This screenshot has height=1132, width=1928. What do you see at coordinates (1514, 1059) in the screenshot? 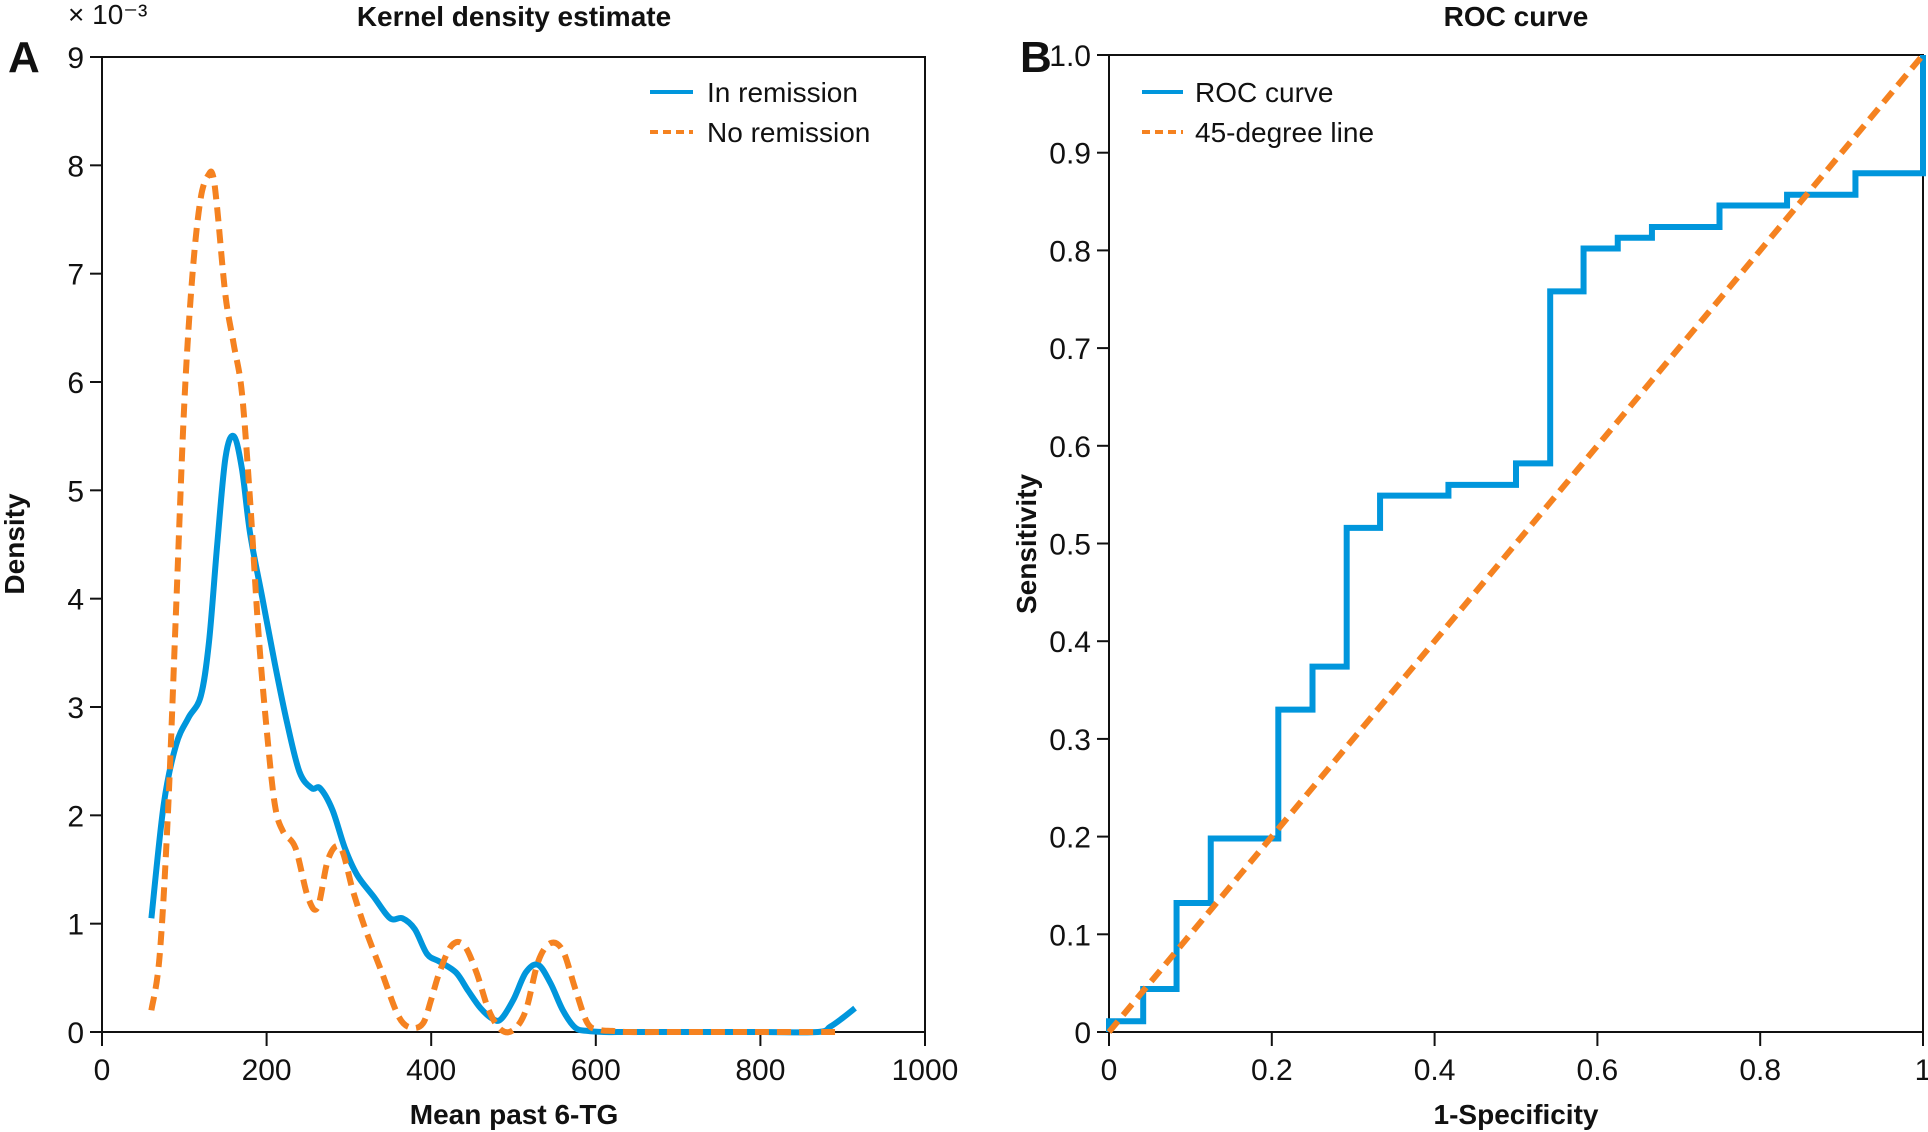
I see `x-axis-b: 0 0.2 0.4 0.6 0.8 1` at bounding box center [1514, 1059].